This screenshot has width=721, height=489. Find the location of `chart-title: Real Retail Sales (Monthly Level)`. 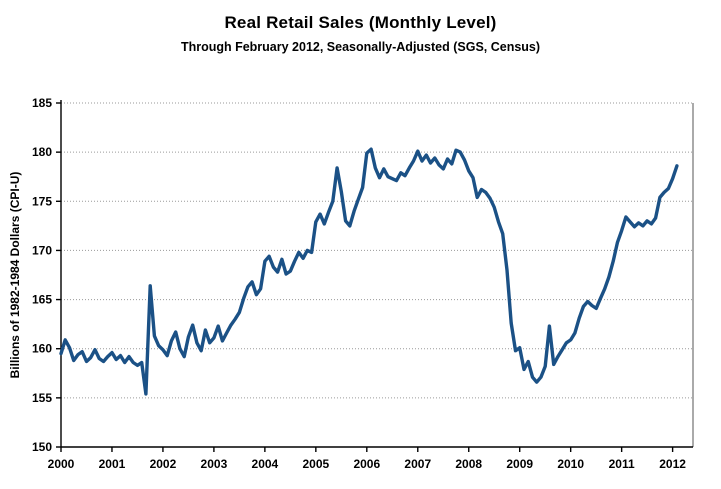

chart-title: Real Retail Sales (Monthly Level) is located at coordinates (360, 22).